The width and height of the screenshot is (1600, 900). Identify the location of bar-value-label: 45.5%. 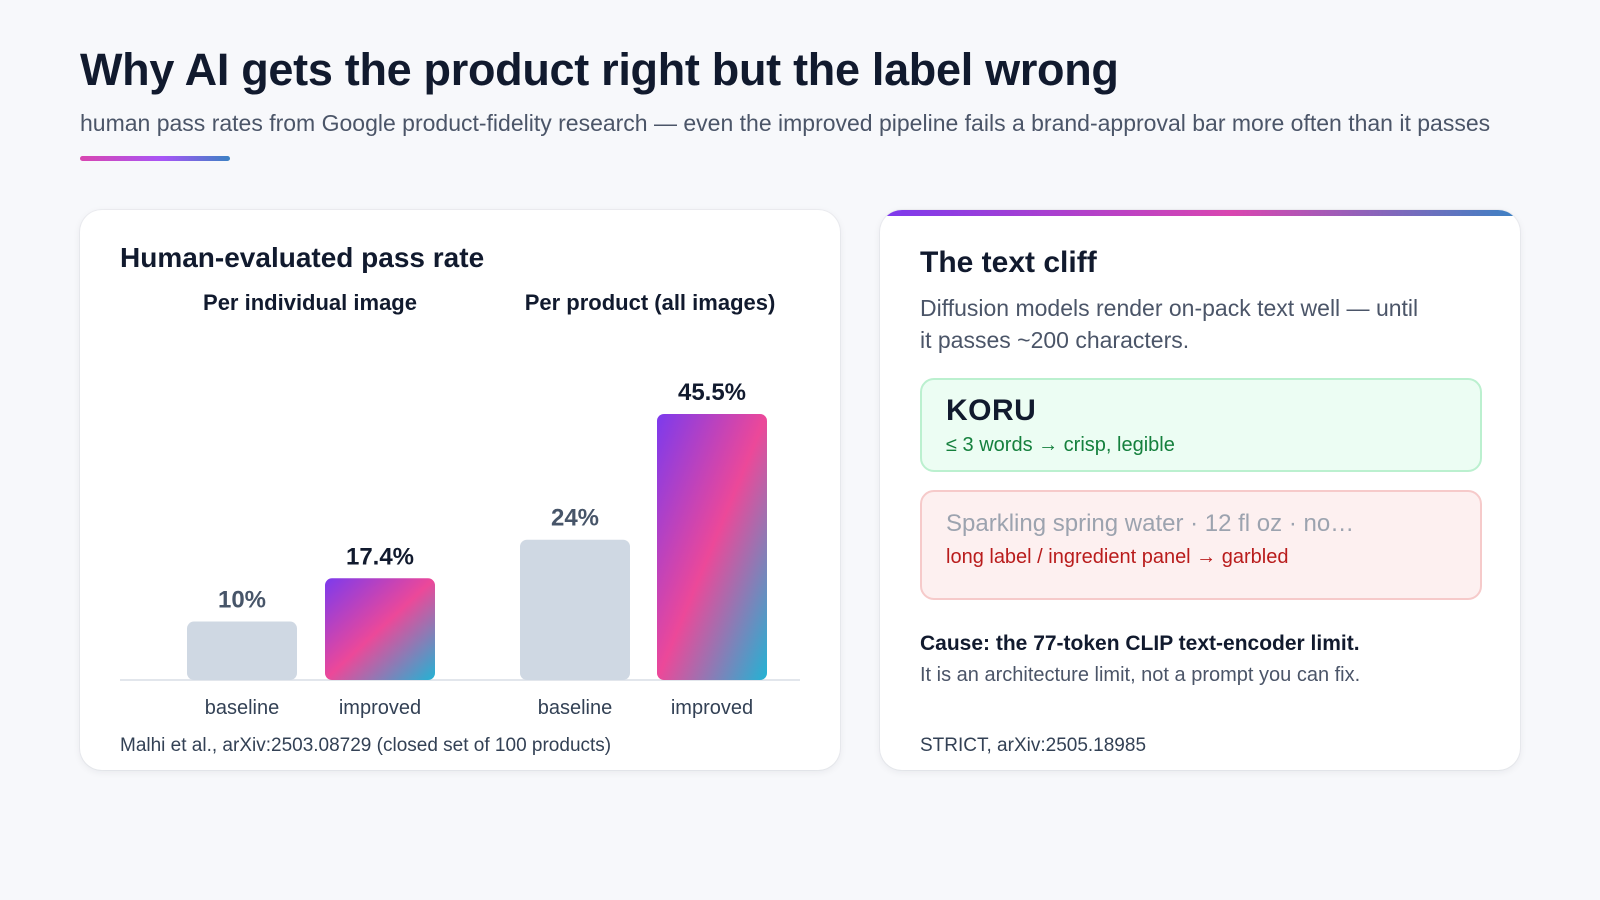
(712, 392).